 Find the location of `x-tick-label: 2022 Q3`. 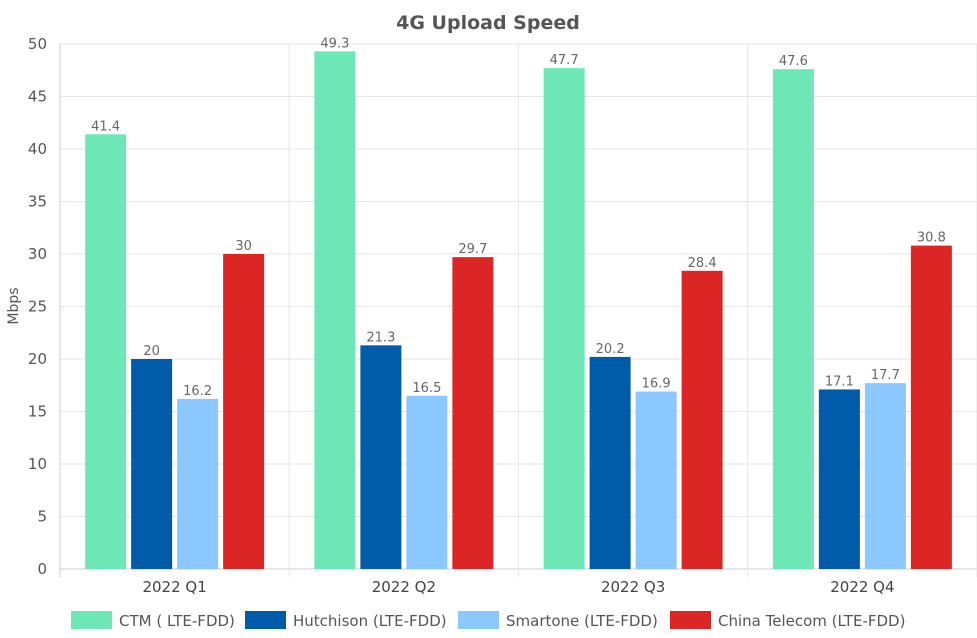

x-tick-label: 2022 Q3 is located at coordinates (633, 587).